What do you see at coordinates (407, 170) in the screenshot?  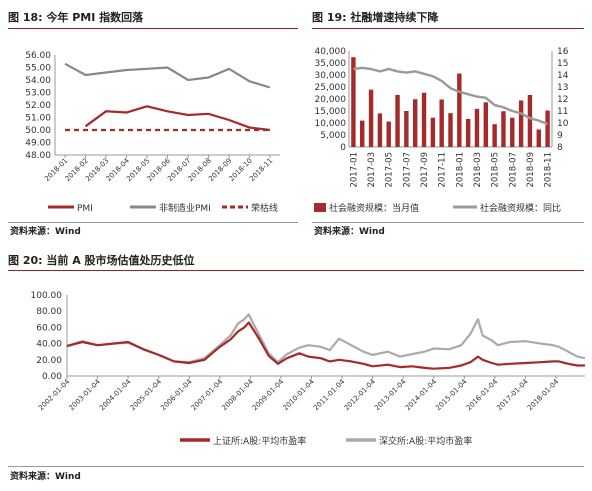 I see `tsf-x-tick-label: 2017-07` at bounding box center [407, 170].